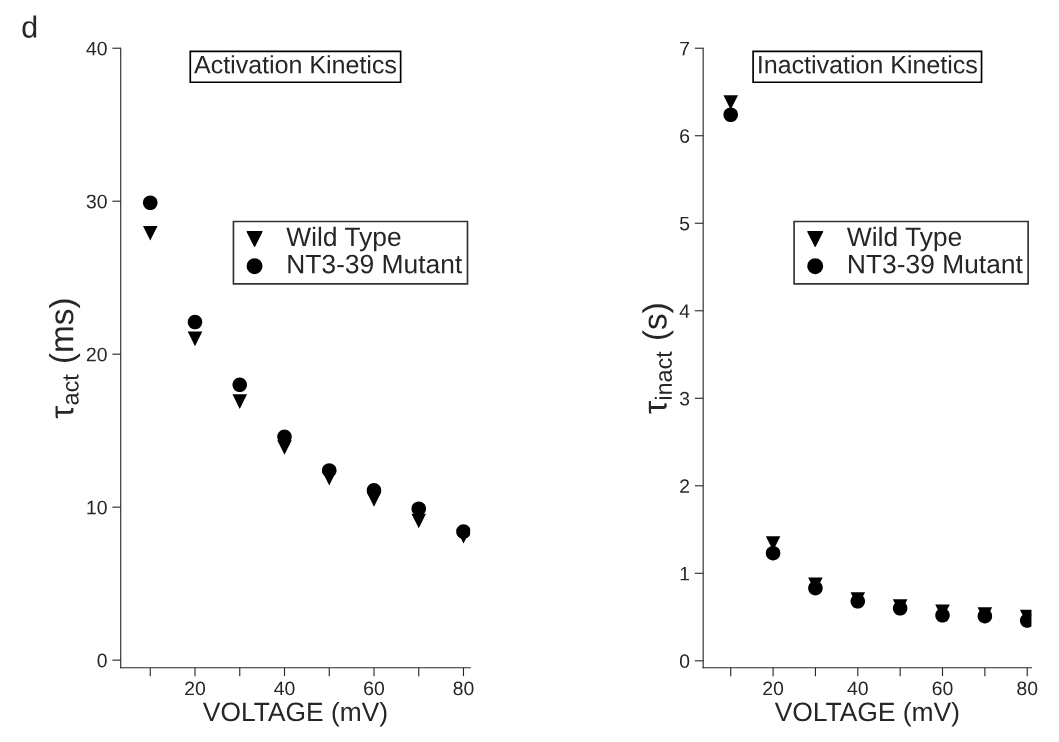 Image resolution: width=1059 pixels, height=742 pixels. Describe the element at coordinates (685, 486) in the screenshot. I see `y-tick-label: 2` at that location.